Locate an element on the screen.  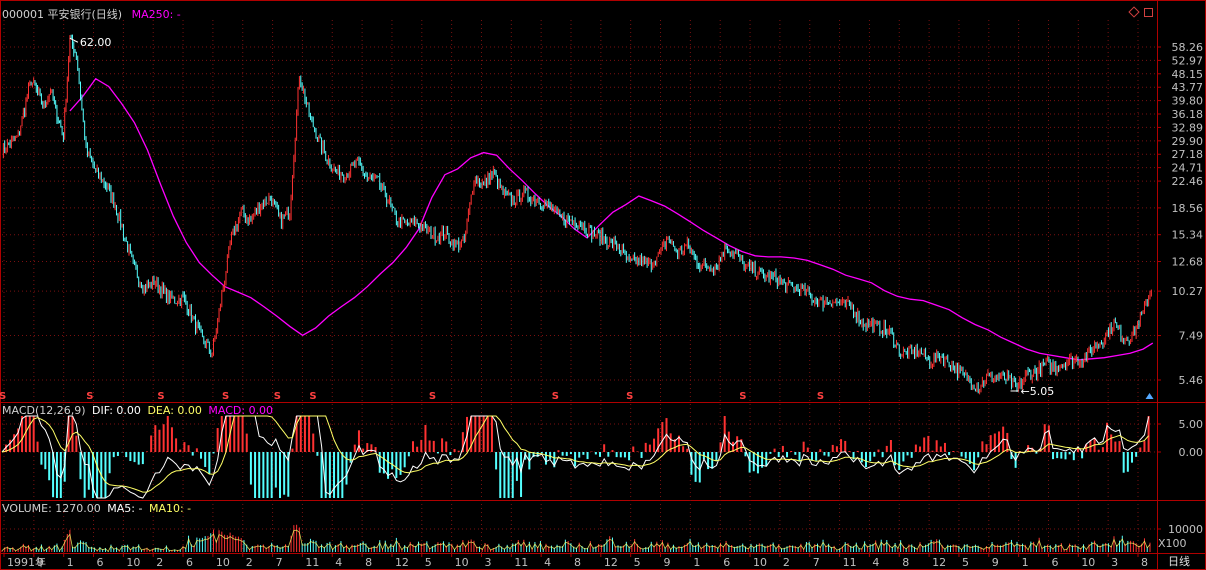
y-tick-label: 7.49 is located at coordinates (1191, 336).